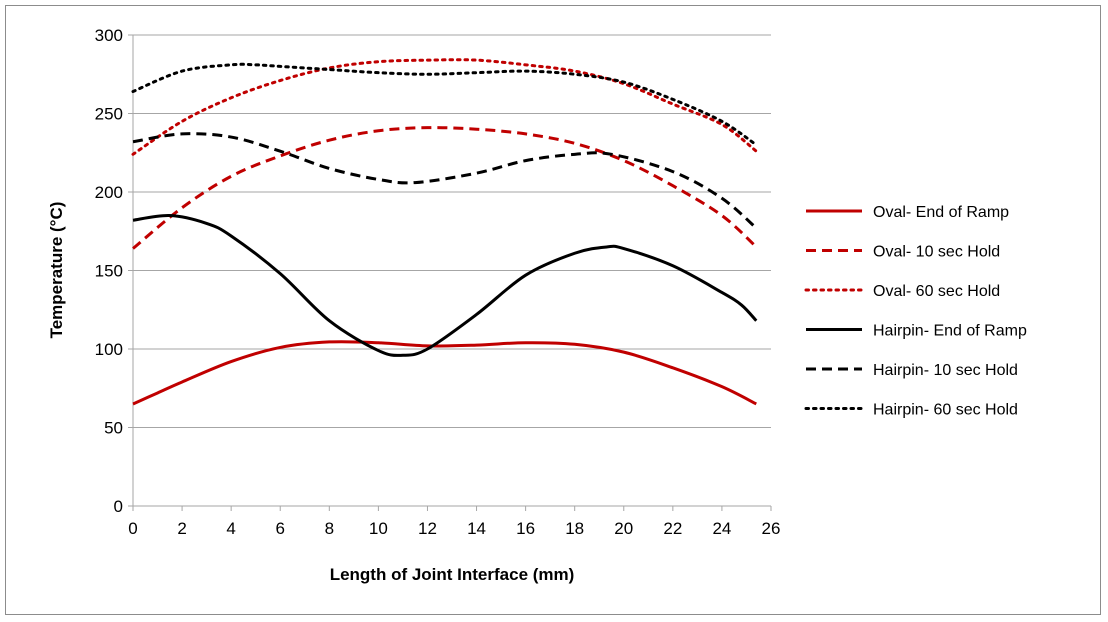 This screenshot has width=1108, height=622. What do you see at coordinates (945, 410) in the screenshot?
I see `legend-label: Hairpin- 60 sec Hold` at bounding box center [945, 410].